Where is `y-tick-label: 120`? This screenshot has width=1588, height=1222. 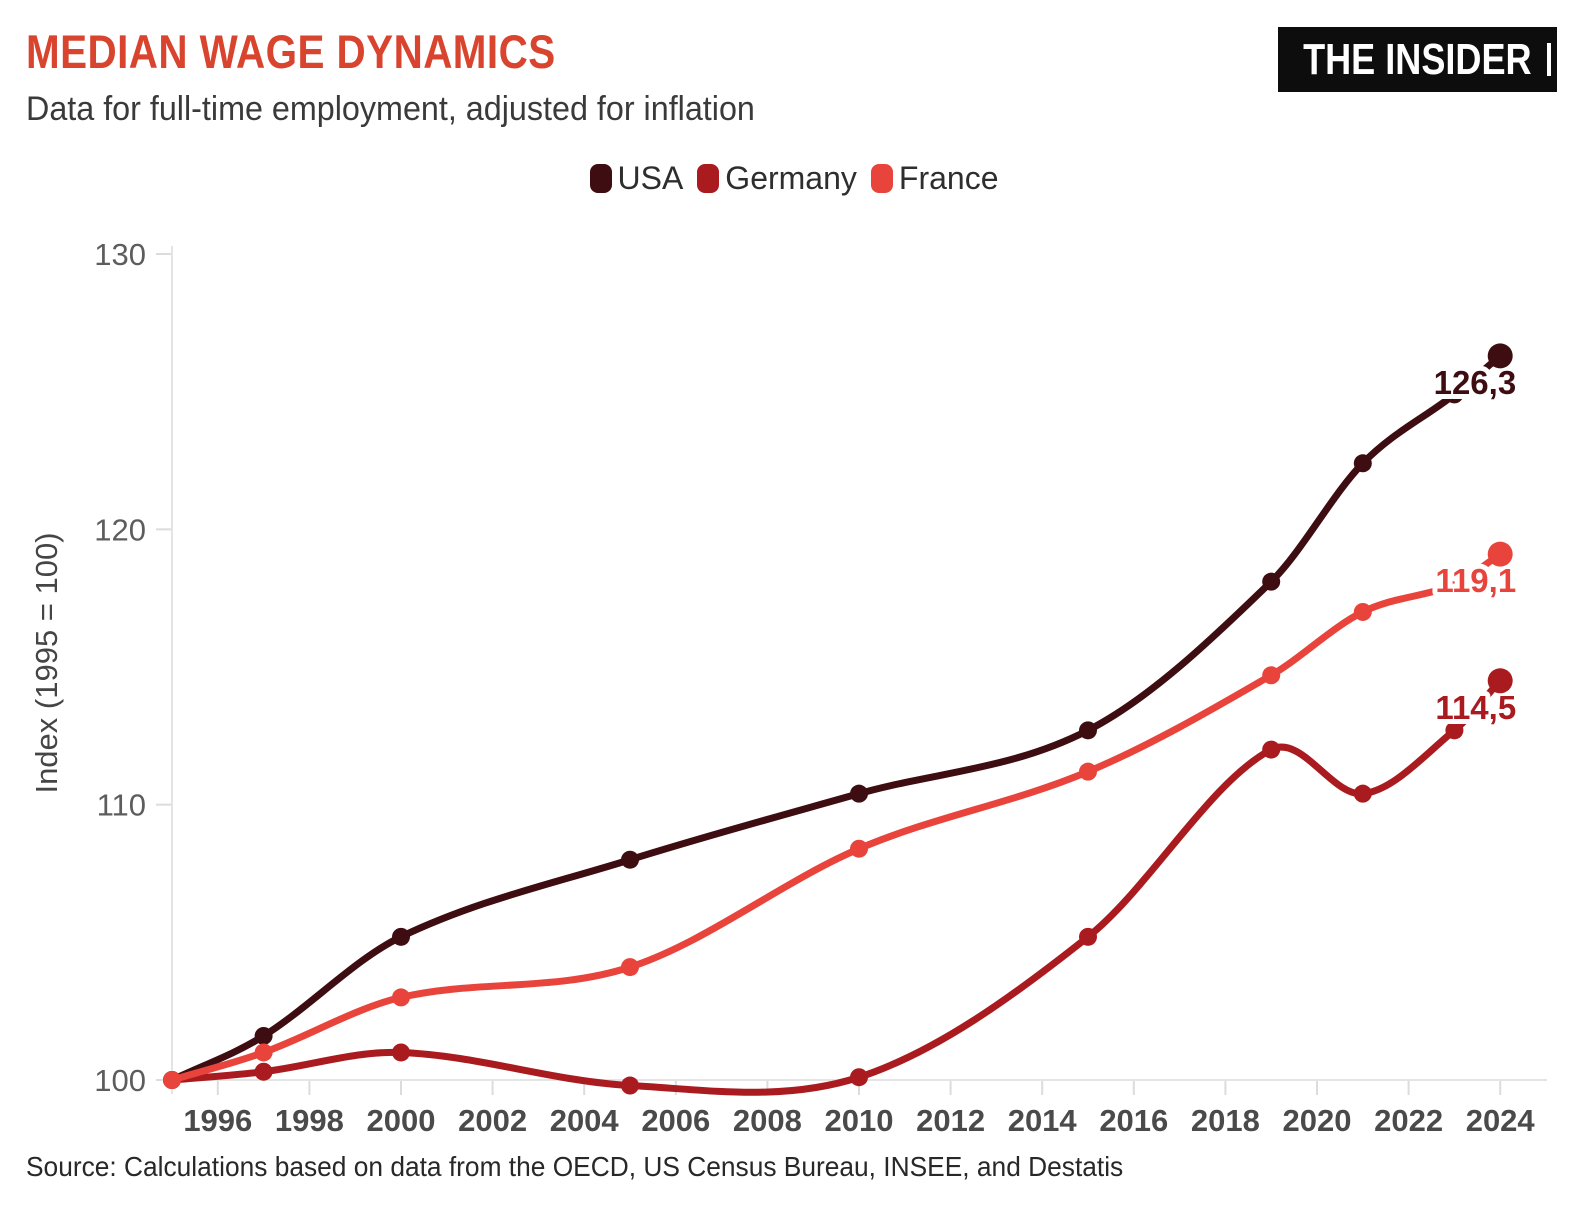 y-tick-label: 120 is located at coordinates (120, 529).